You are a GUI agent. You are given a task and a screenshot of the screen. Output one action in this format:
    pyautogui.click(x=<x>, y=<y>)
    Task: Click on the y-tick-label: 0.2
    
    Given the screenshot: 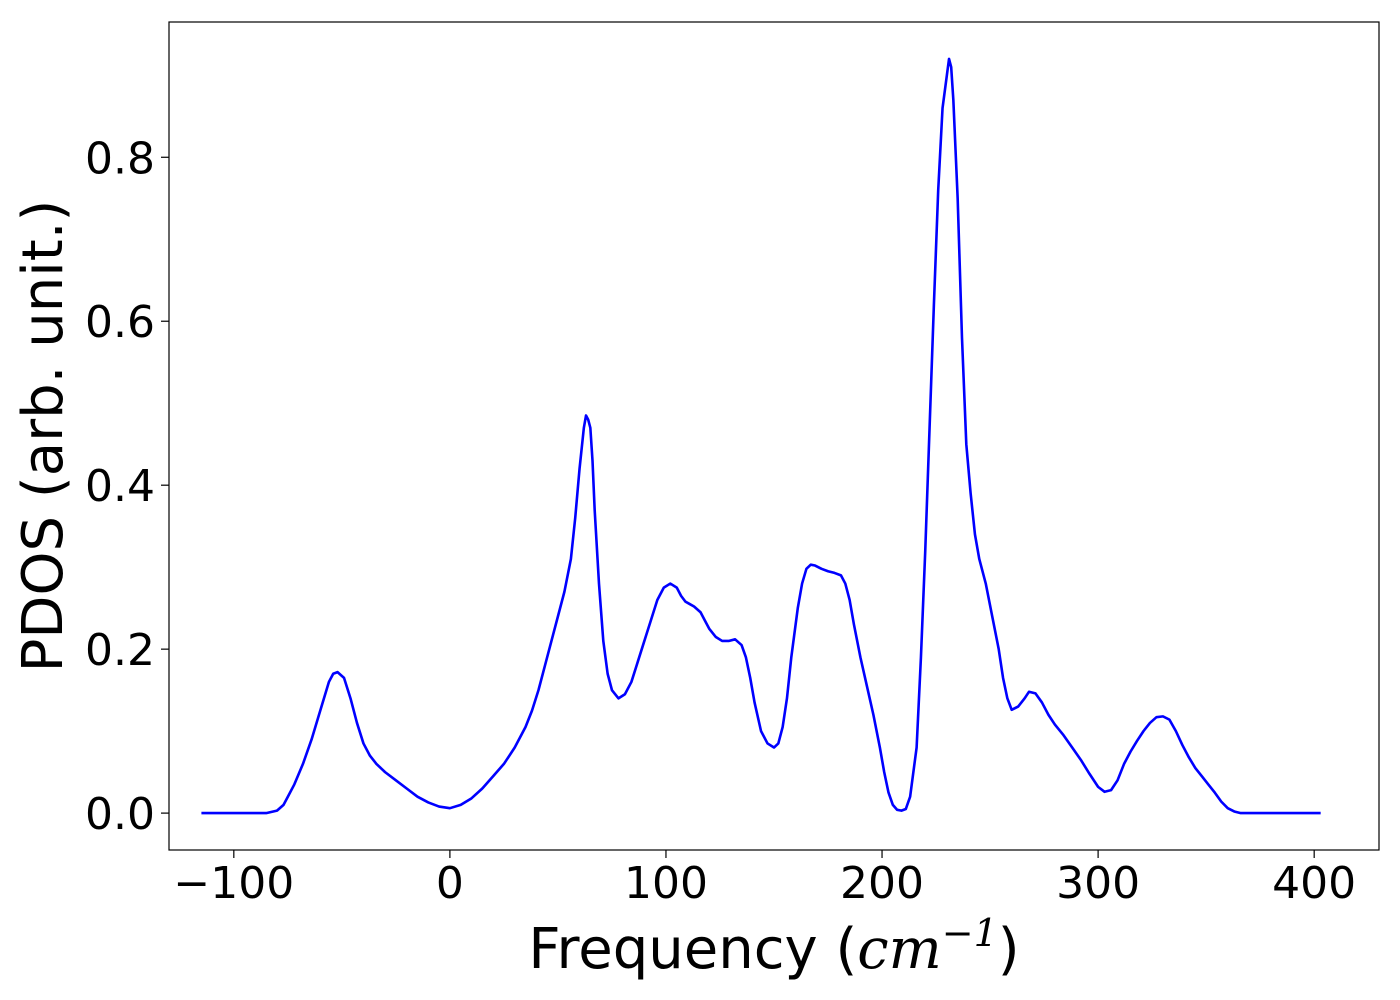 What is the action you would take?
    pyautogui.click(x=120, y=650)
    